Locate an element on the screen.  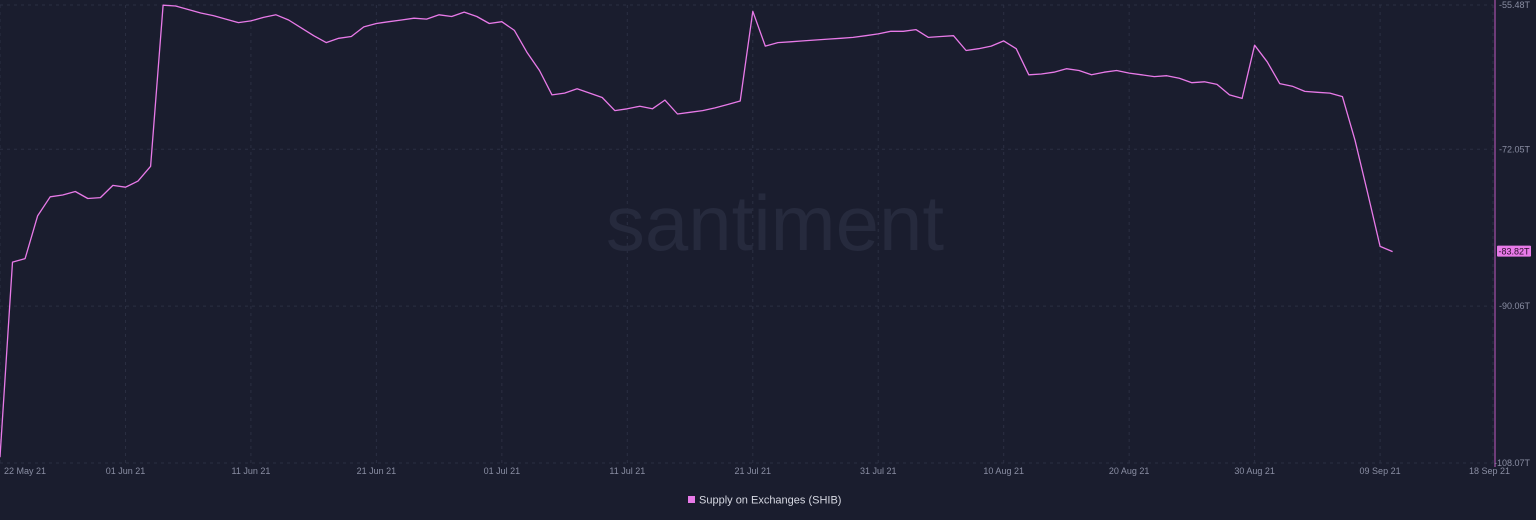
x-tick-label: 18 Sep 21 is located at coordinates (1489, 471).